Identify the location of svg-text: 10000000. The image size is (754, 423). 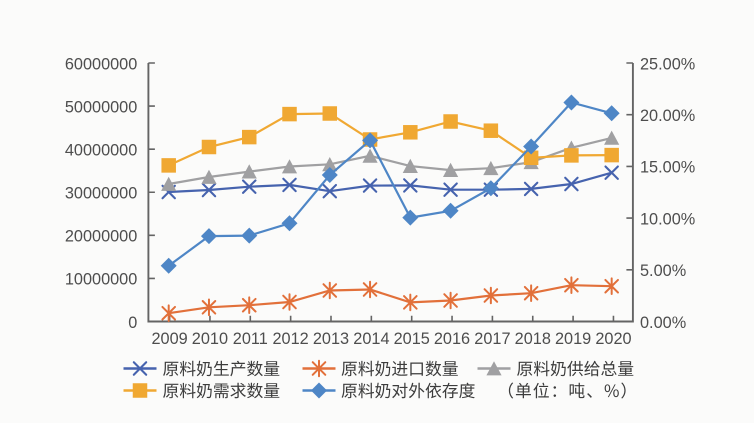
(101, 280).